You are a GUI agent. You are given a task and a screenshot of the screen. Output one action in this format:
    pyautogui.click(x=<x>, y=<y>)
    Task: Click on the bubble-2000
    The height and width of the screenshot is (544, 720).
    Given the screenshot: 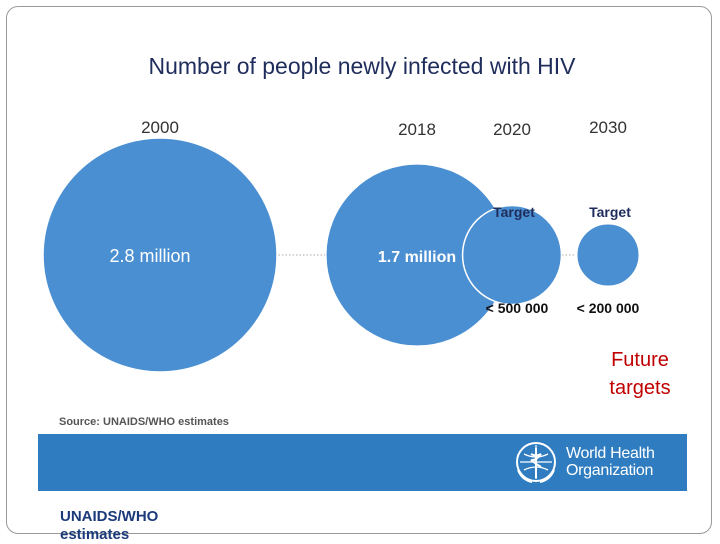 What is the action you would take?
    pyautogui.click(x=160, y=255)
    